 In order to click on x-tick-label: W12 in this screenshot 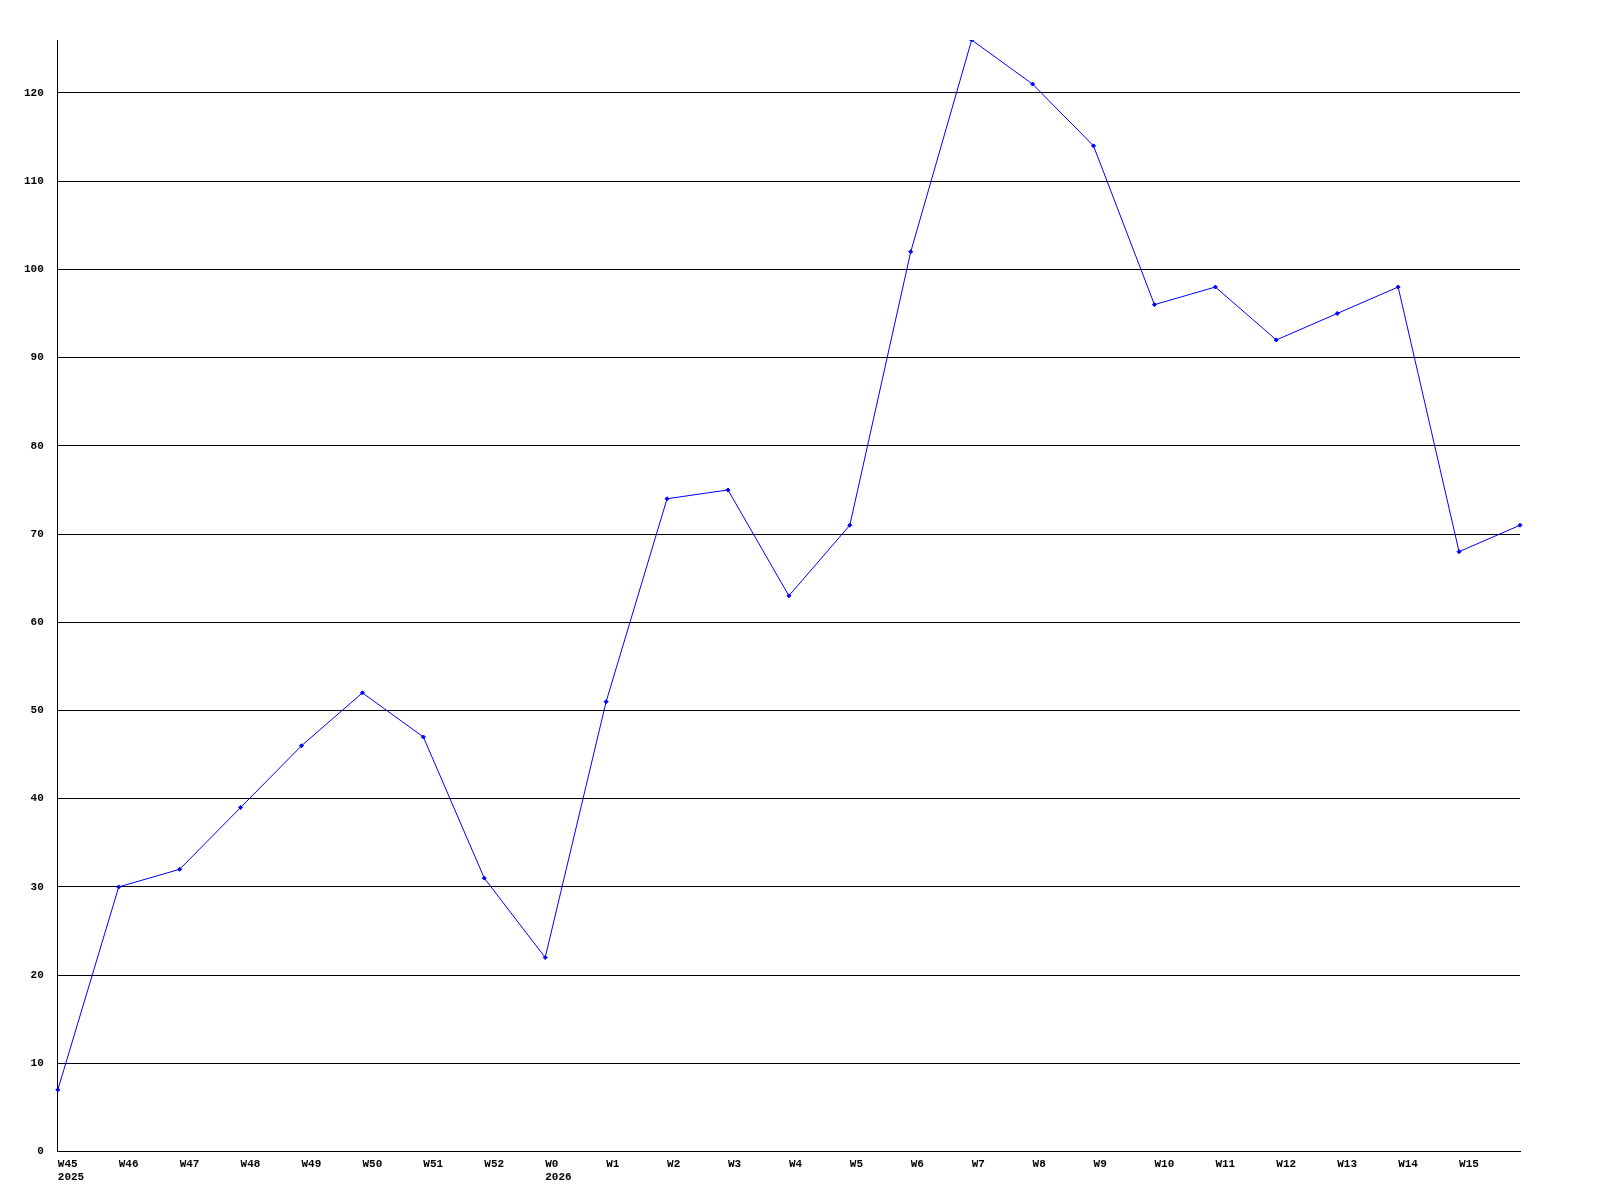, I will do `click(1286, 1163)`.